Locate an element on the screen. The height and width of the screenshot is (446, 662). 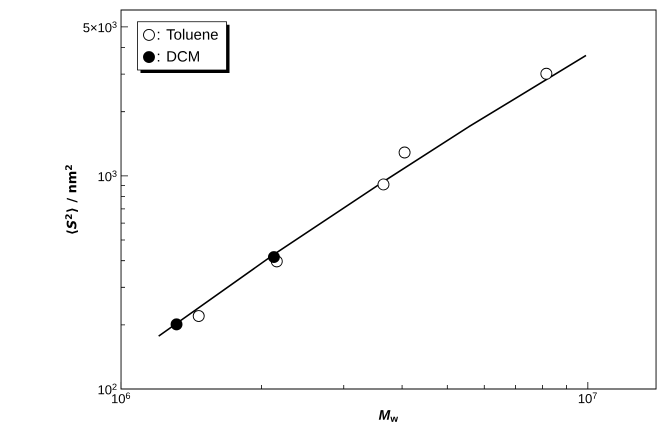
x-tick-label: 10$^{7}$ is located at coordinates (587, 398).